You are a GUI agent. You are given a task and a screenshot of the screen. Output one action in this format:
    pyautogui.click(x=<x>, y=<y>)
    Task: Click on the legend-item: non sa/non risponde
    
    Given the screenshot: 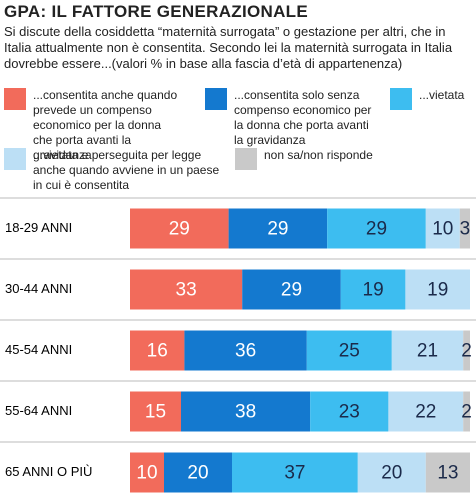 What is the action you would take?
    pyautogui.click(x=350, y=159)
    